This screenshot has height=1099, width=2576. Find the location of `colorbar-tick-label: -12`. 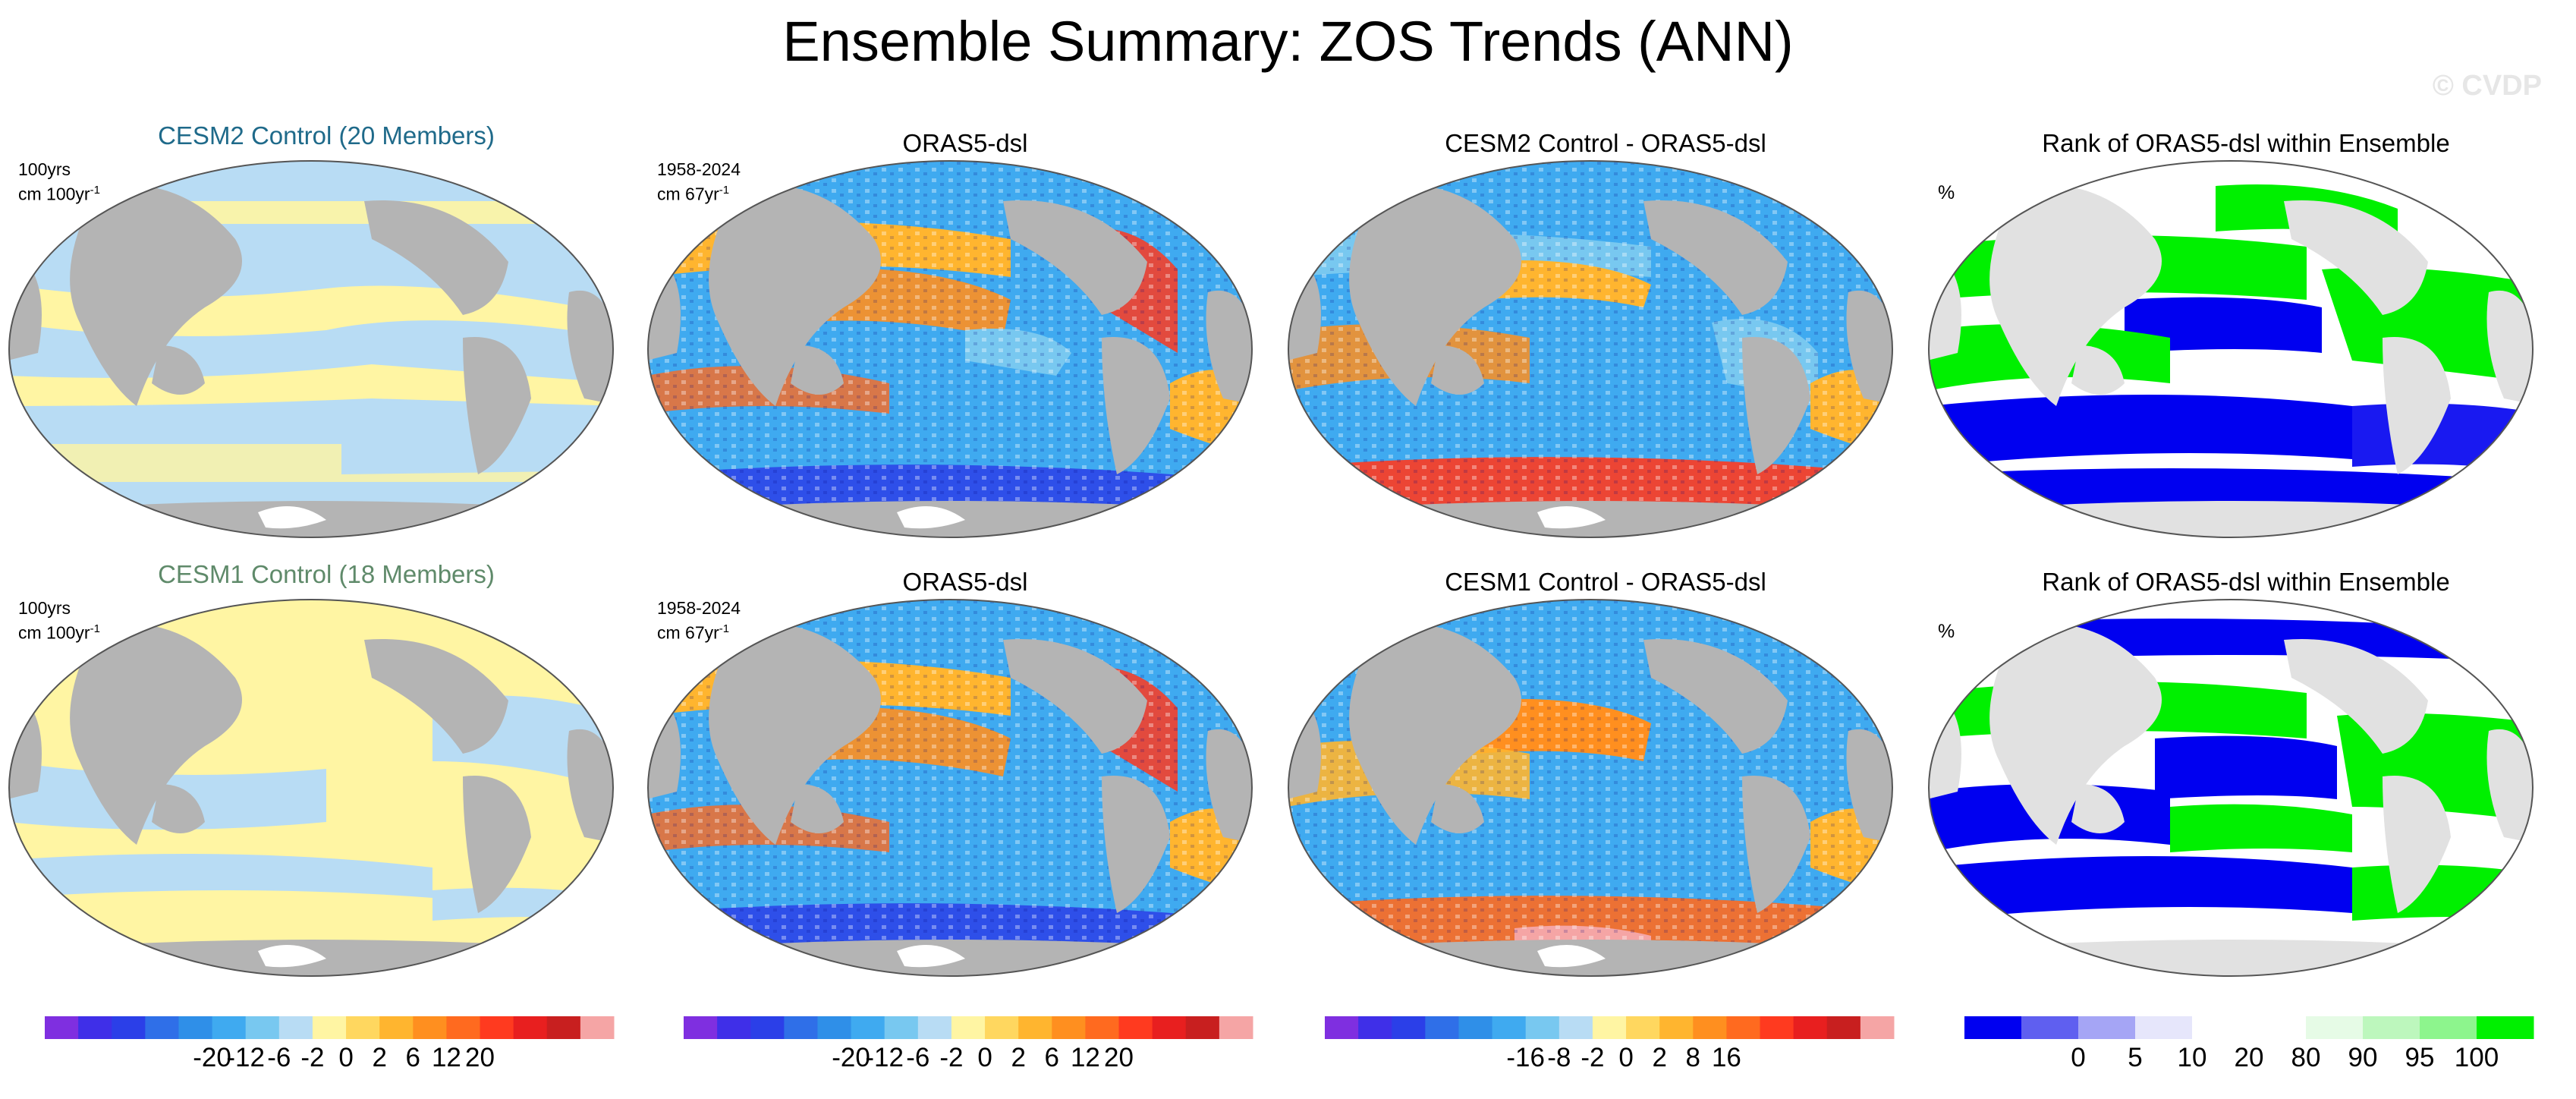

colorbar-tick-label: -12 is located at coordinates (884, 1057).